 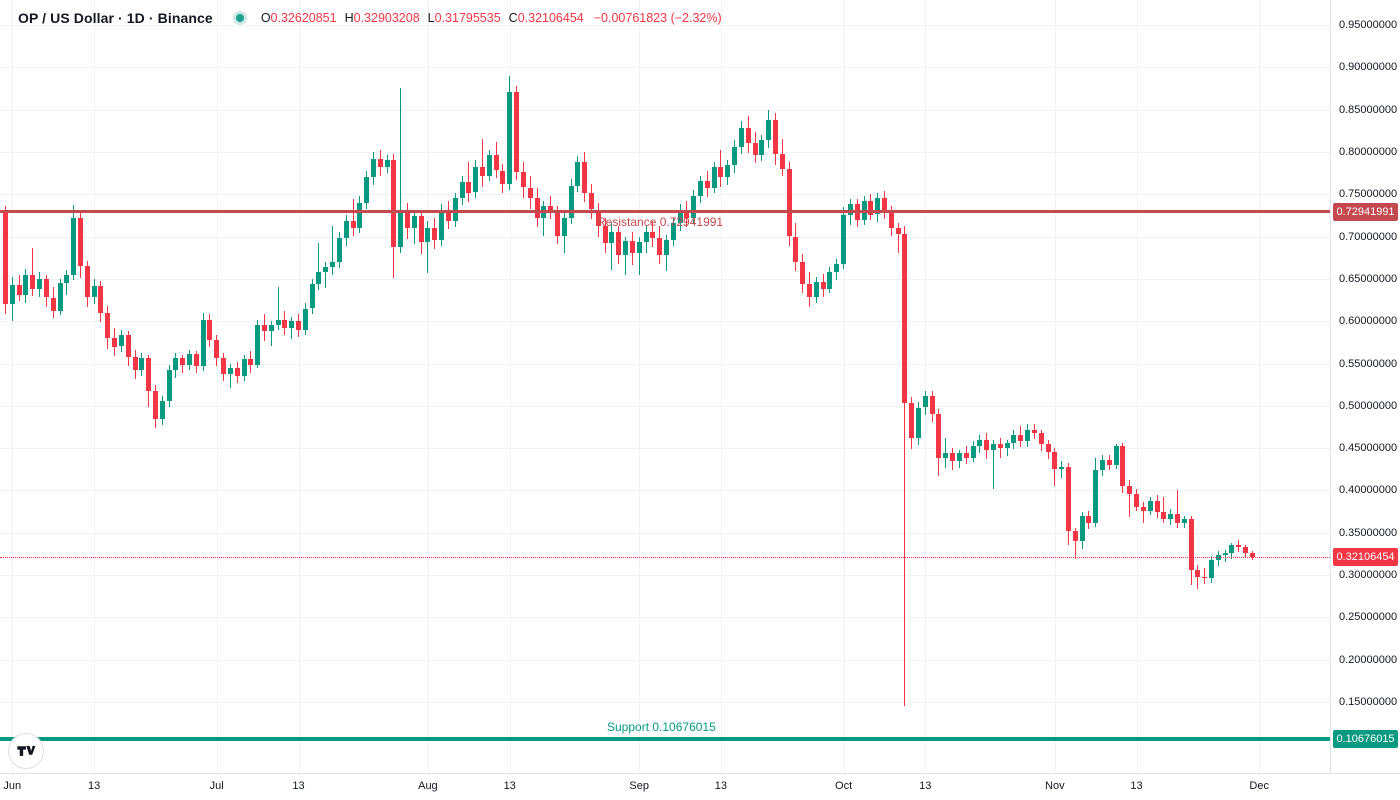 What do you see at coordinates (1365, 211) in the screenshot?
I see `resistance-price-badge: 0.72941991` at bounding box center [1365, 211].